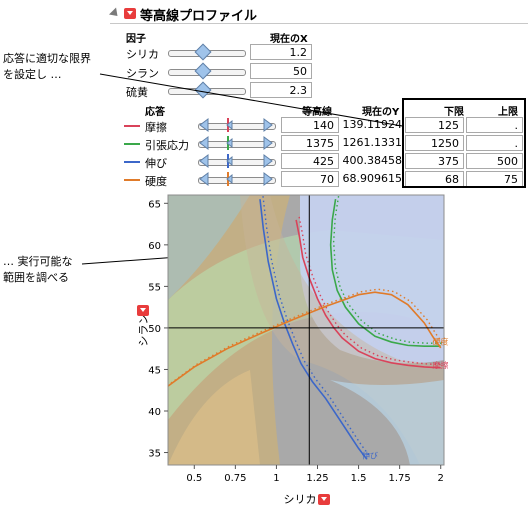  What do you see at coordinates (251, 100) in the screenshot?
I see `annotation-top-connector` at bounding box center [251, 100].